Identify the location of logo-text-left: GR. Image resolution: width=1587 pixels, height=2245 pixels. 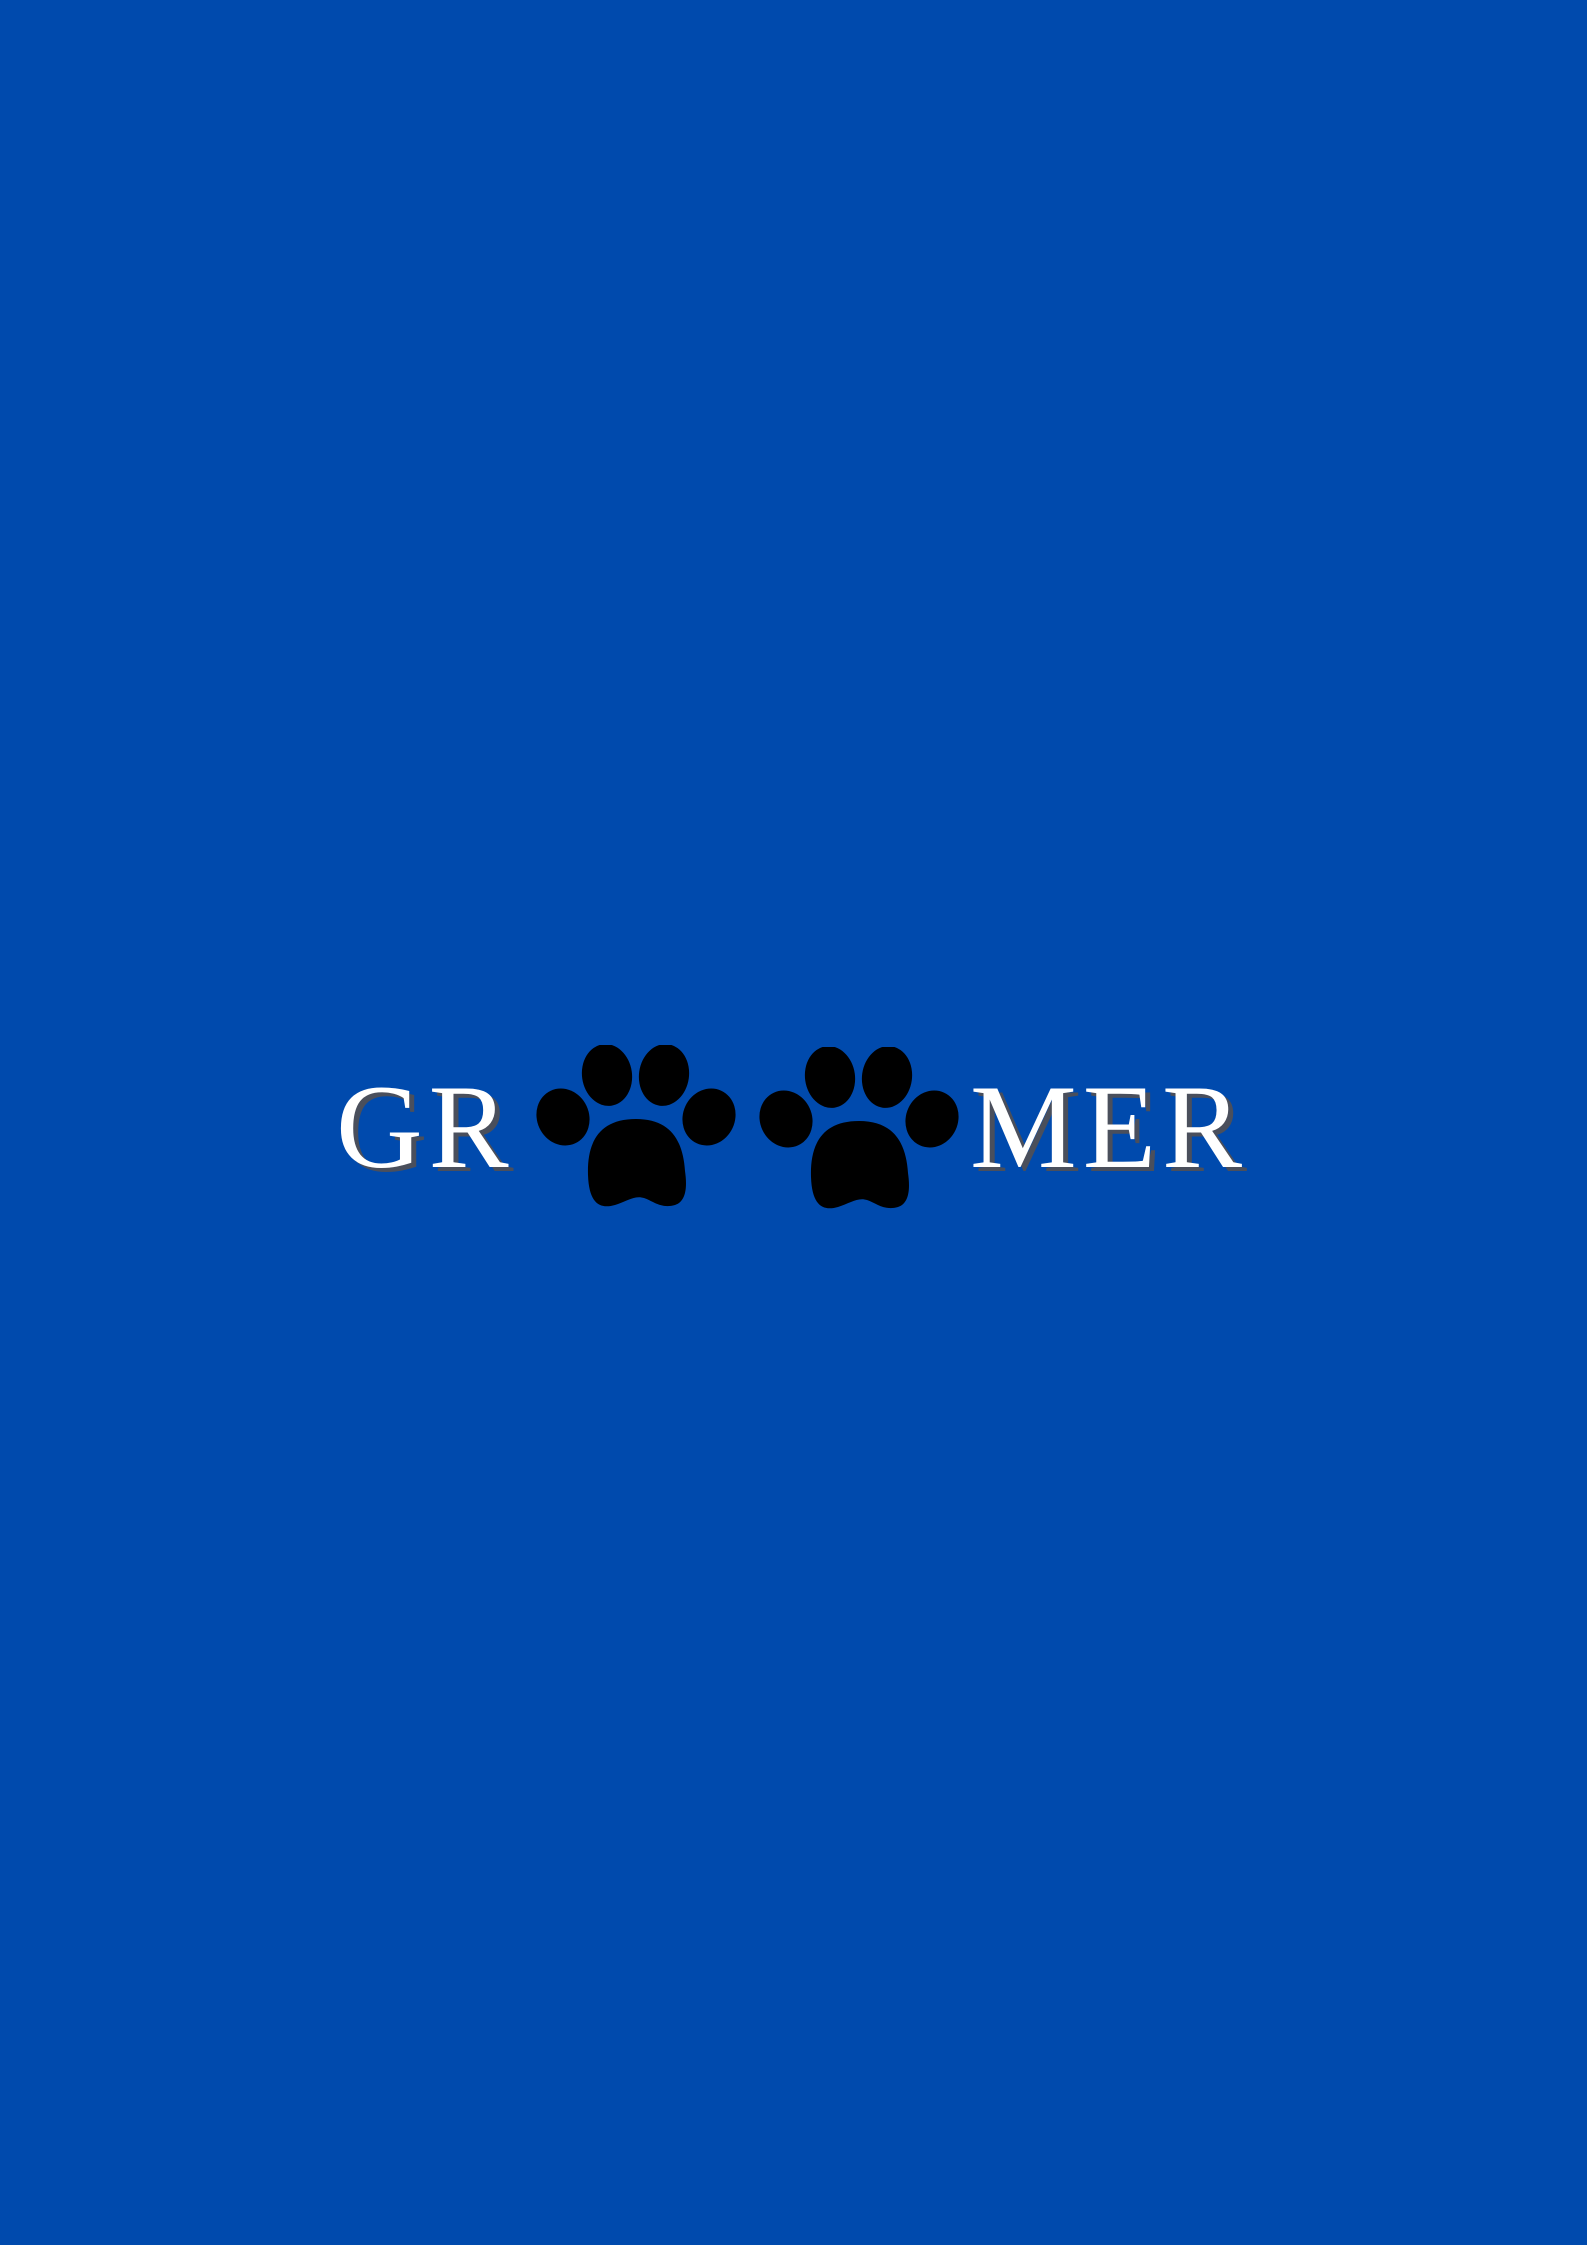
(425, 1126).